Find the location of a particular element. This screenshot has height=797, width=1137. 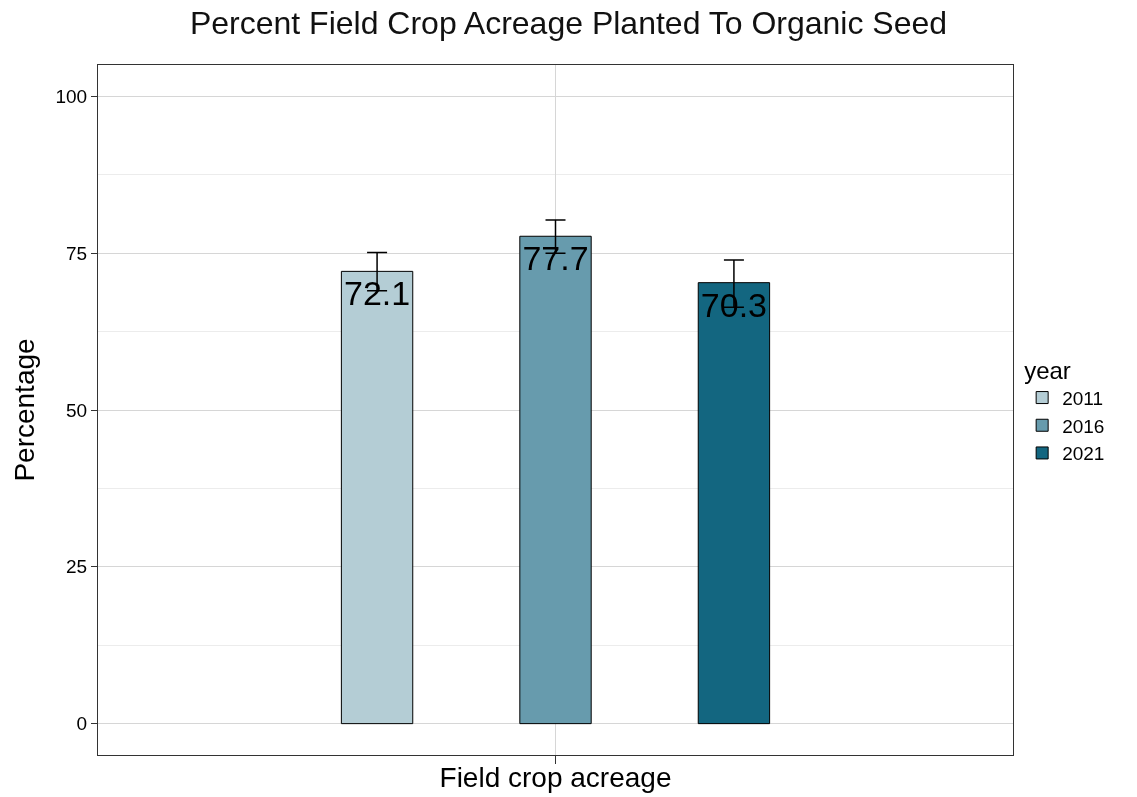

x-axis-title: Field crop acreage is located at coordinates (555, 778).